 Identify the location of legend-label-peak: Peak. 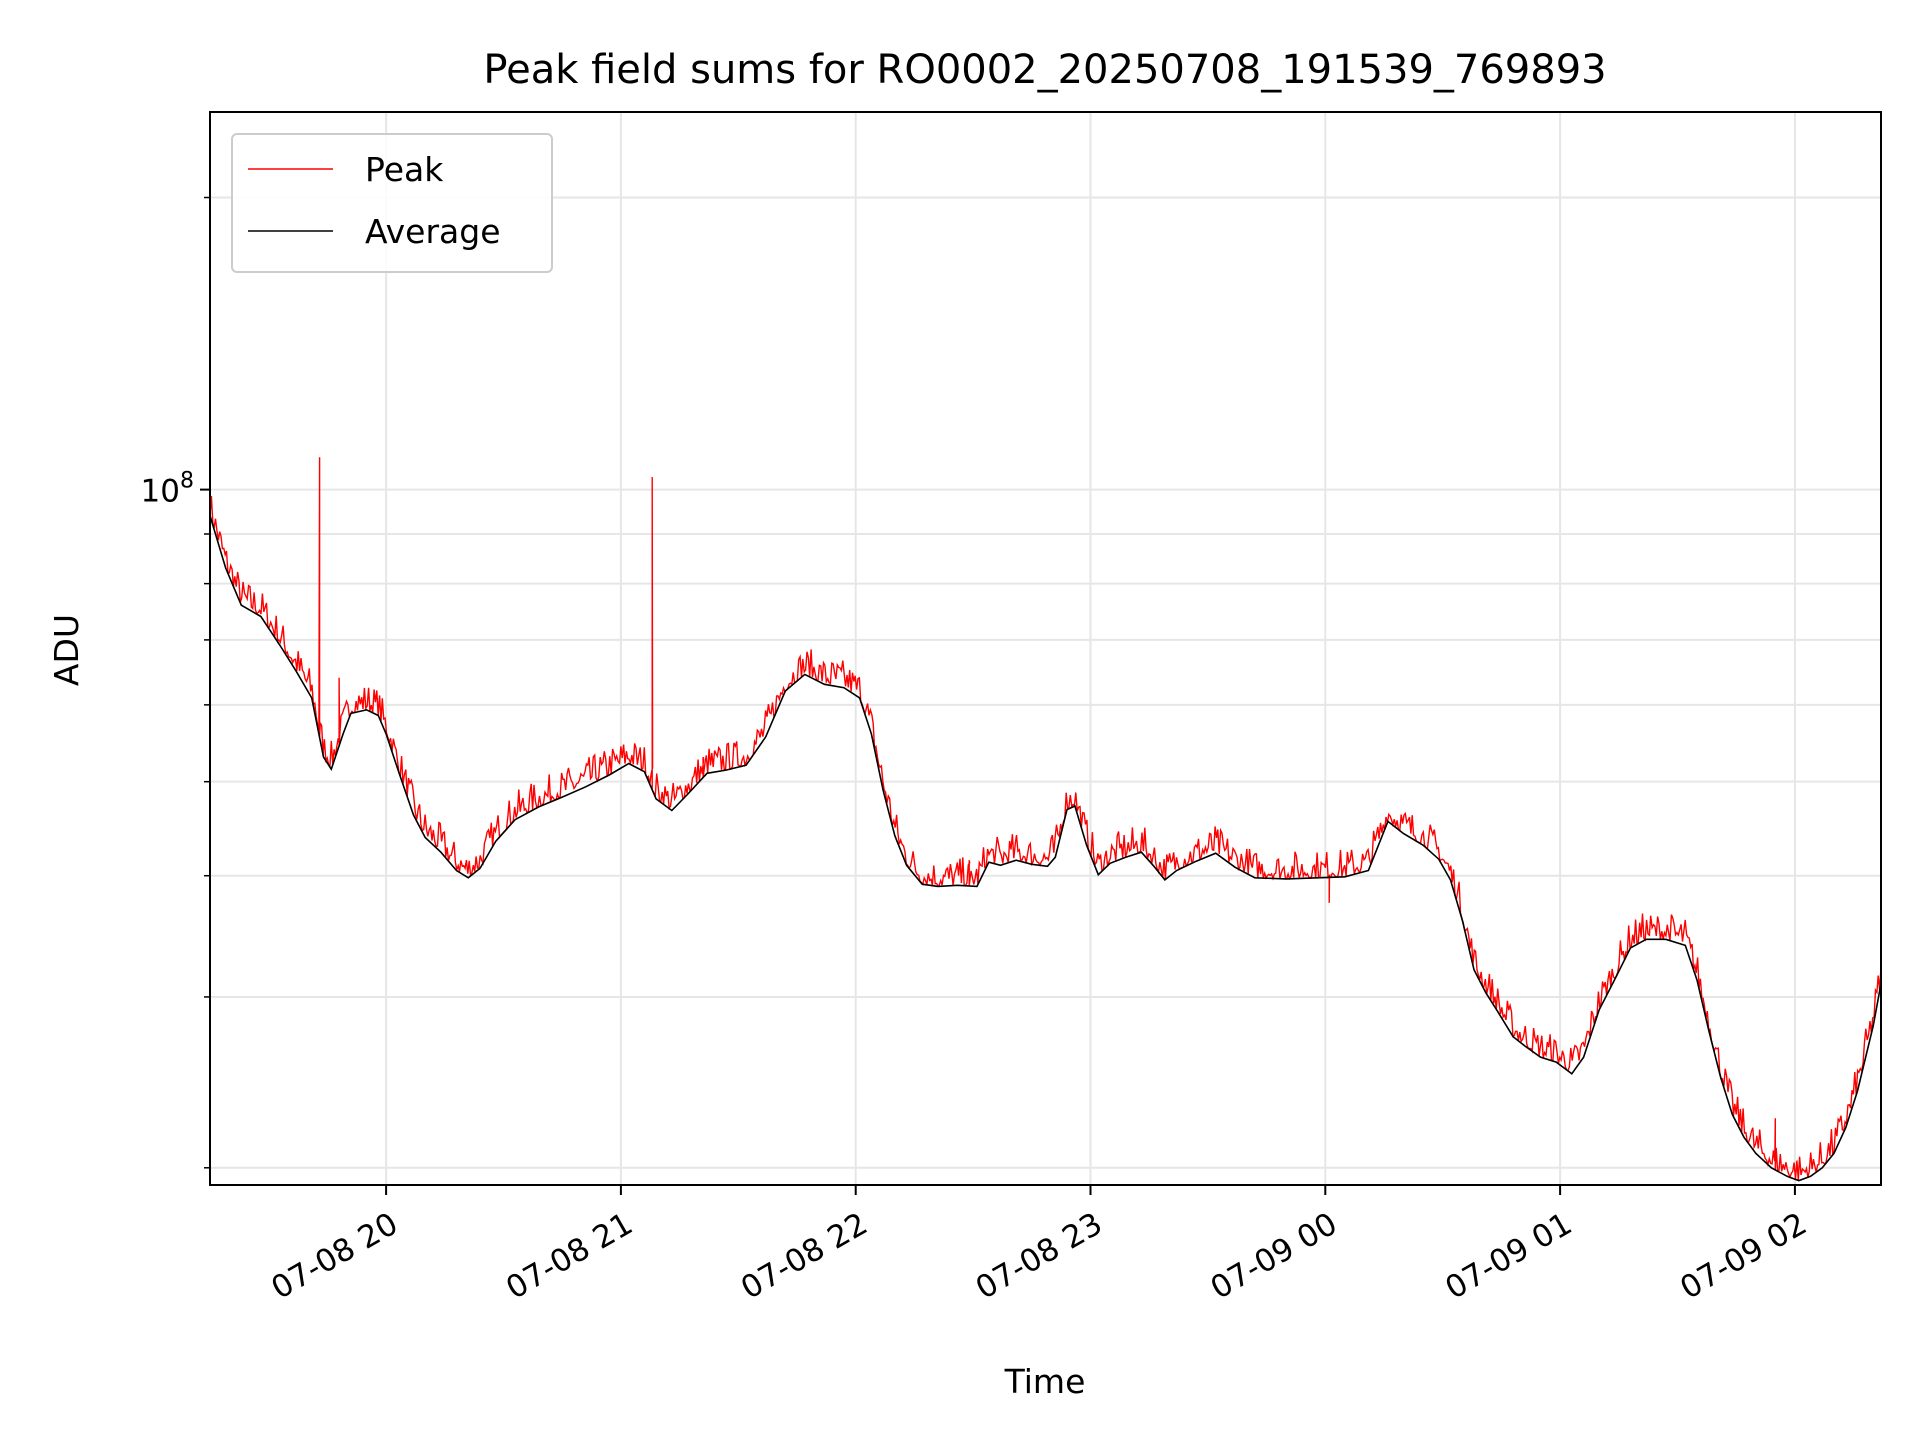
(404, 169).